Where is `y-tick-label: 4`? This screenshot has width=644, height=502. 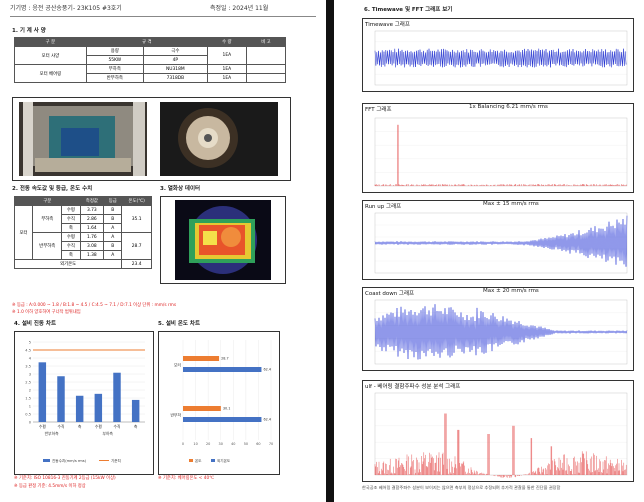 y-tick-label: 4 is located at coordinates (30, 358).